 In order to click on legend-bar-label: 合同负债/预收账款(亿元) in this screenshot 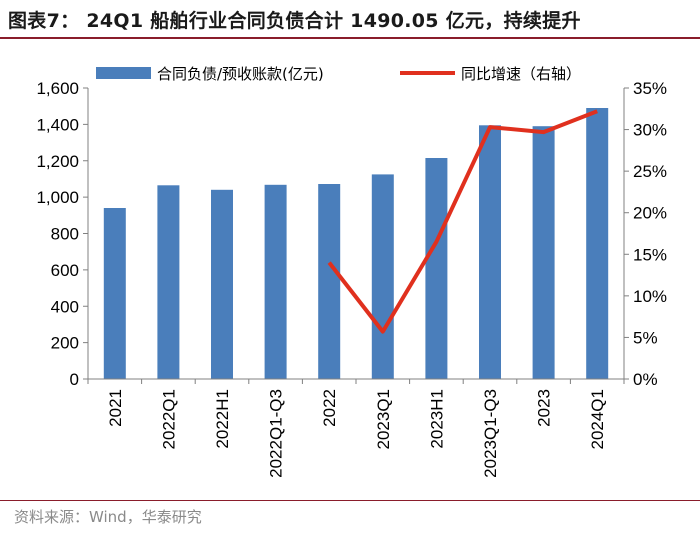, I will do `click(240, 74)`.